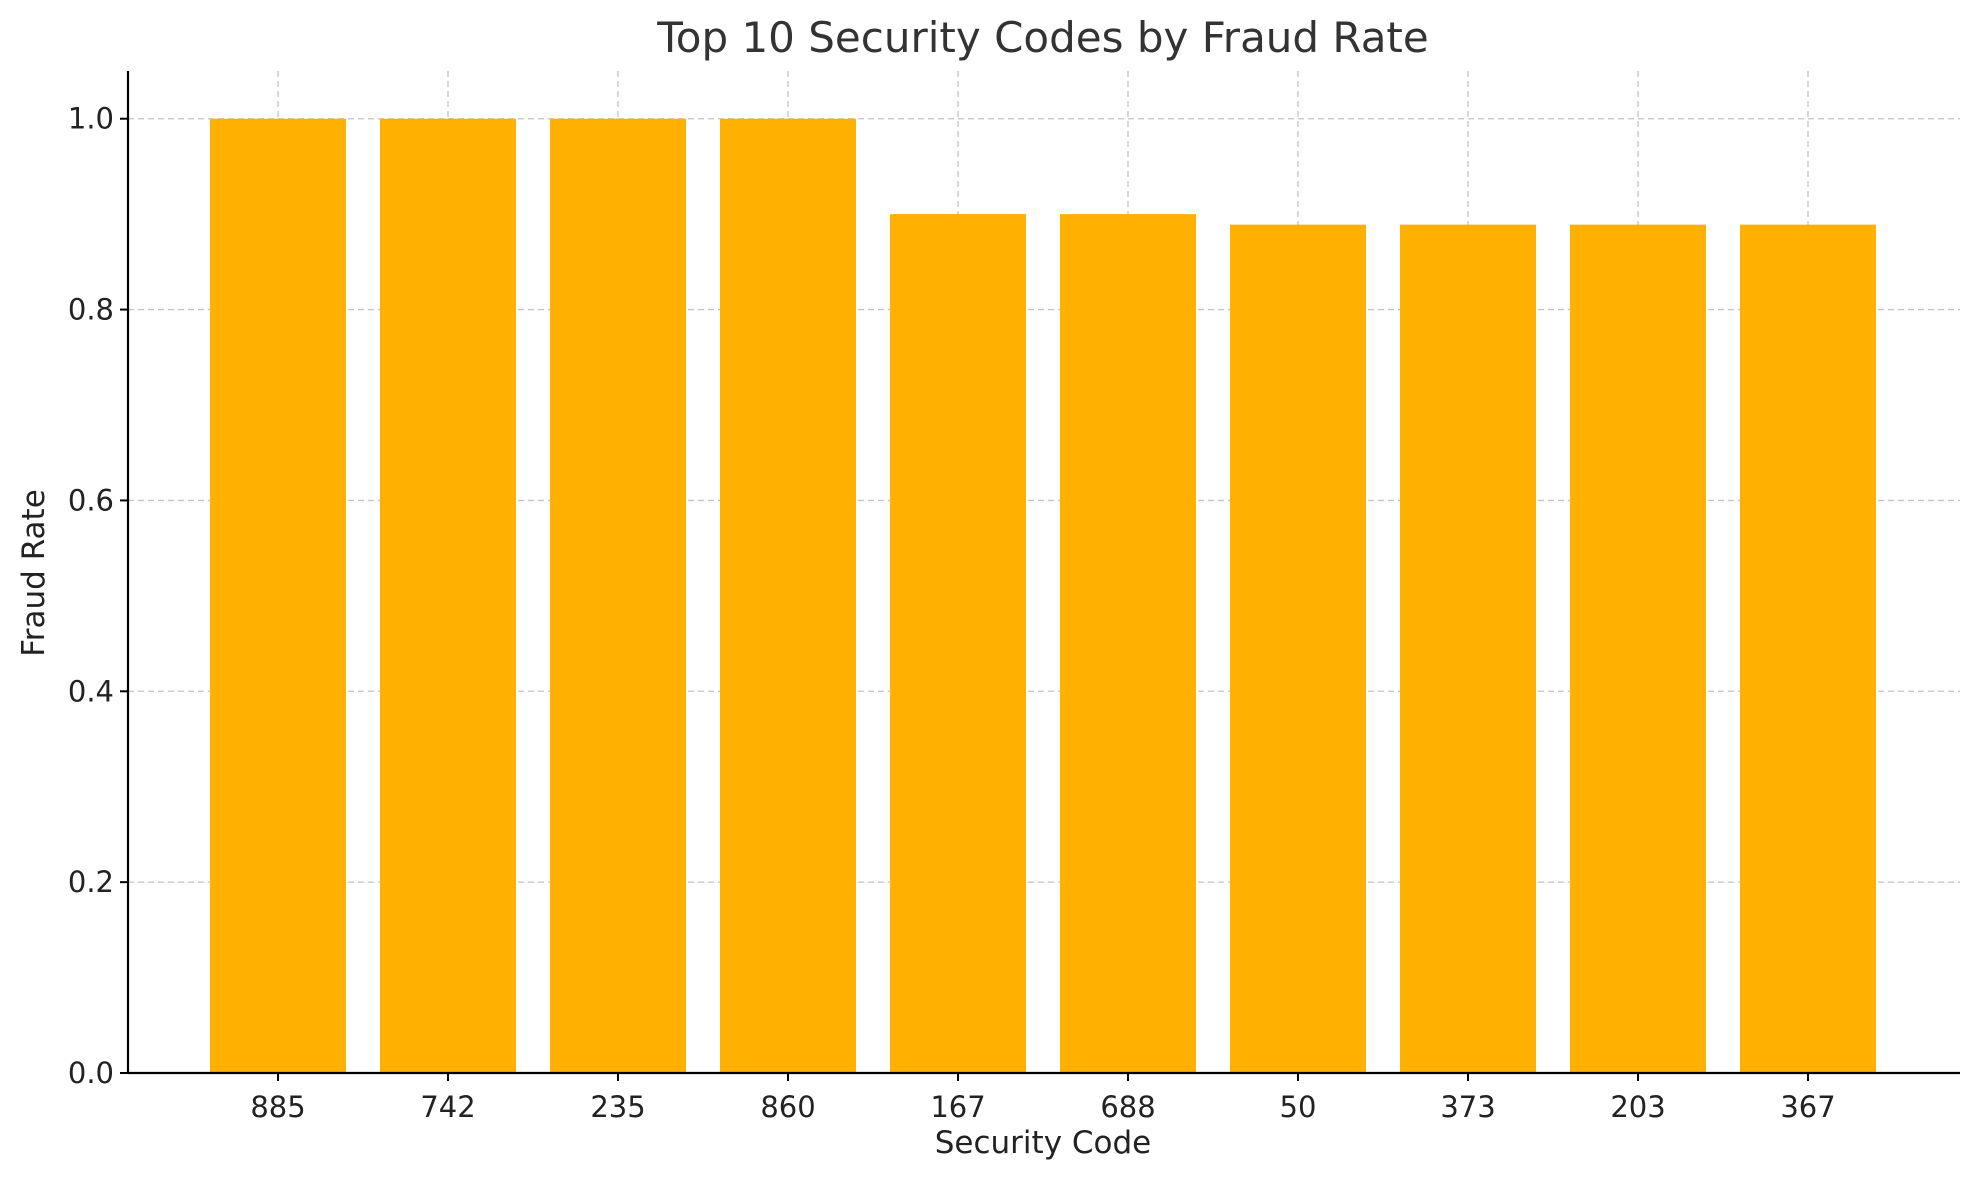 The image size is (1979, 1180). Describe the element at coordinates (91, 500) in the screenshot. I see `y-tick-label: 0.6` at that location.